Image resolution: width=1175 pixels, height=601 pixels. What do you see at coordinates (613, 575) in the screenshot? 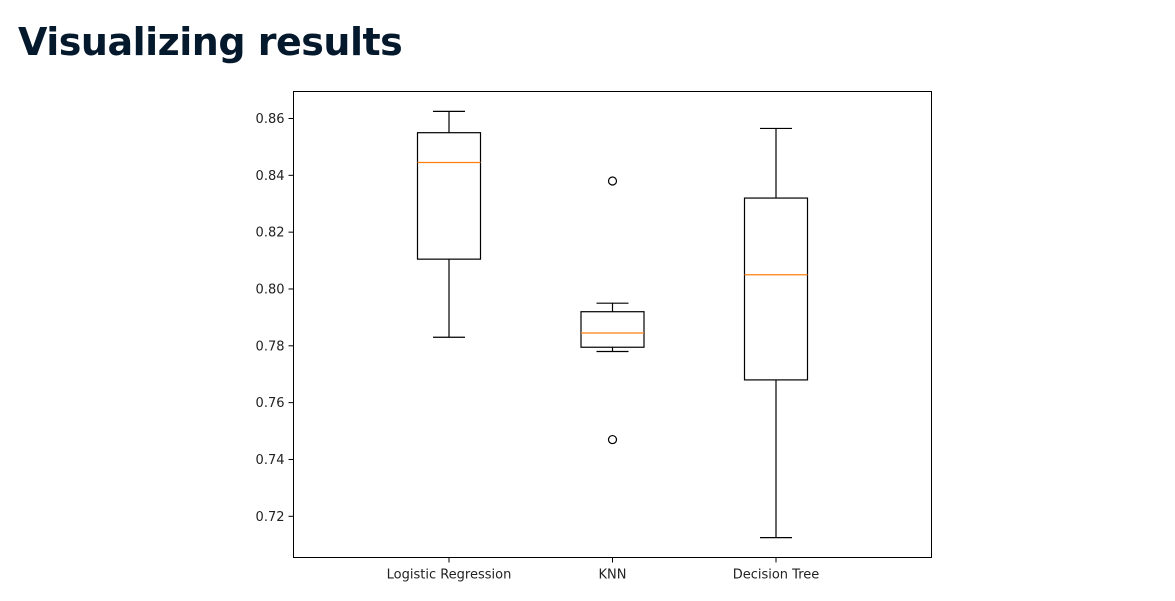
I see `x-tick-label: KNN` at bounding box center [613, 575].